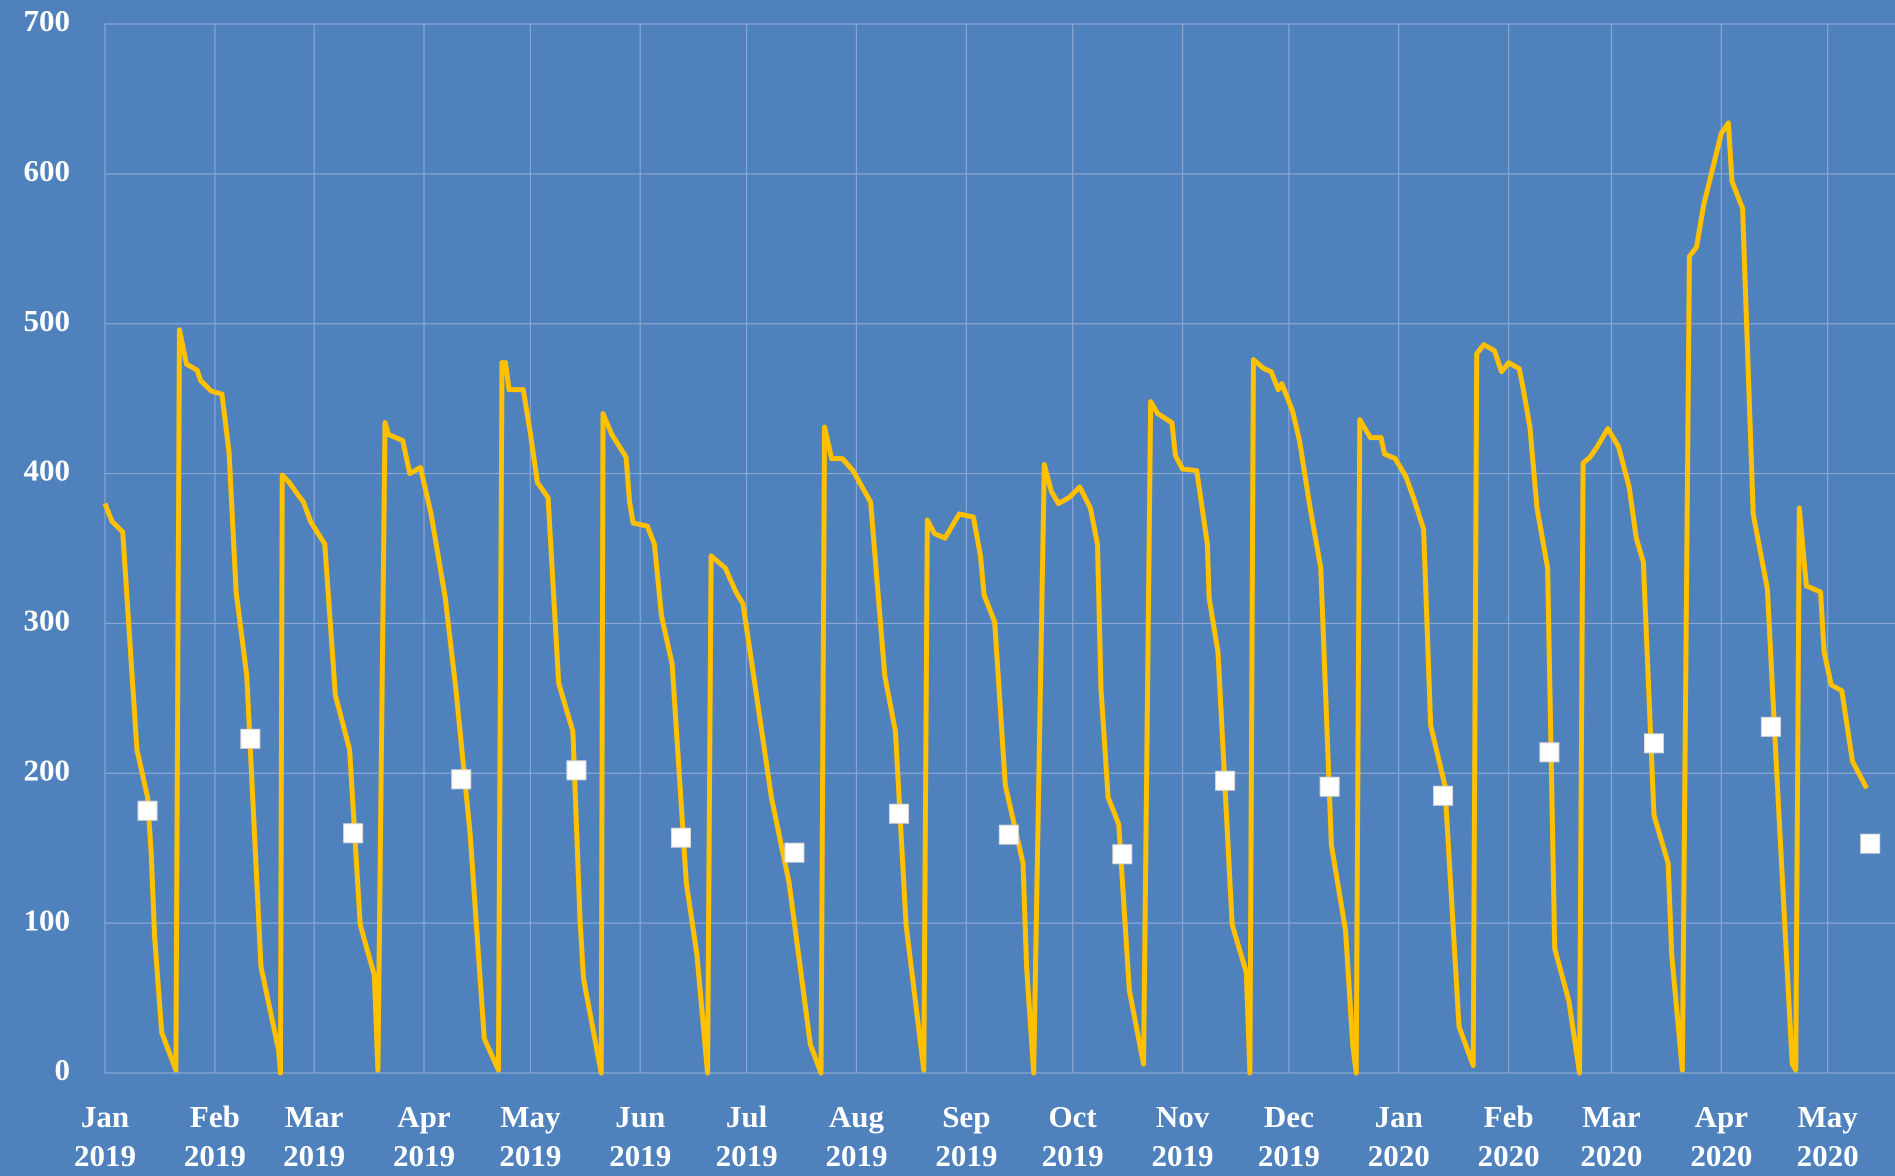  I want to click on x-tick-label: Apr 2020, so click(1721, 1136).